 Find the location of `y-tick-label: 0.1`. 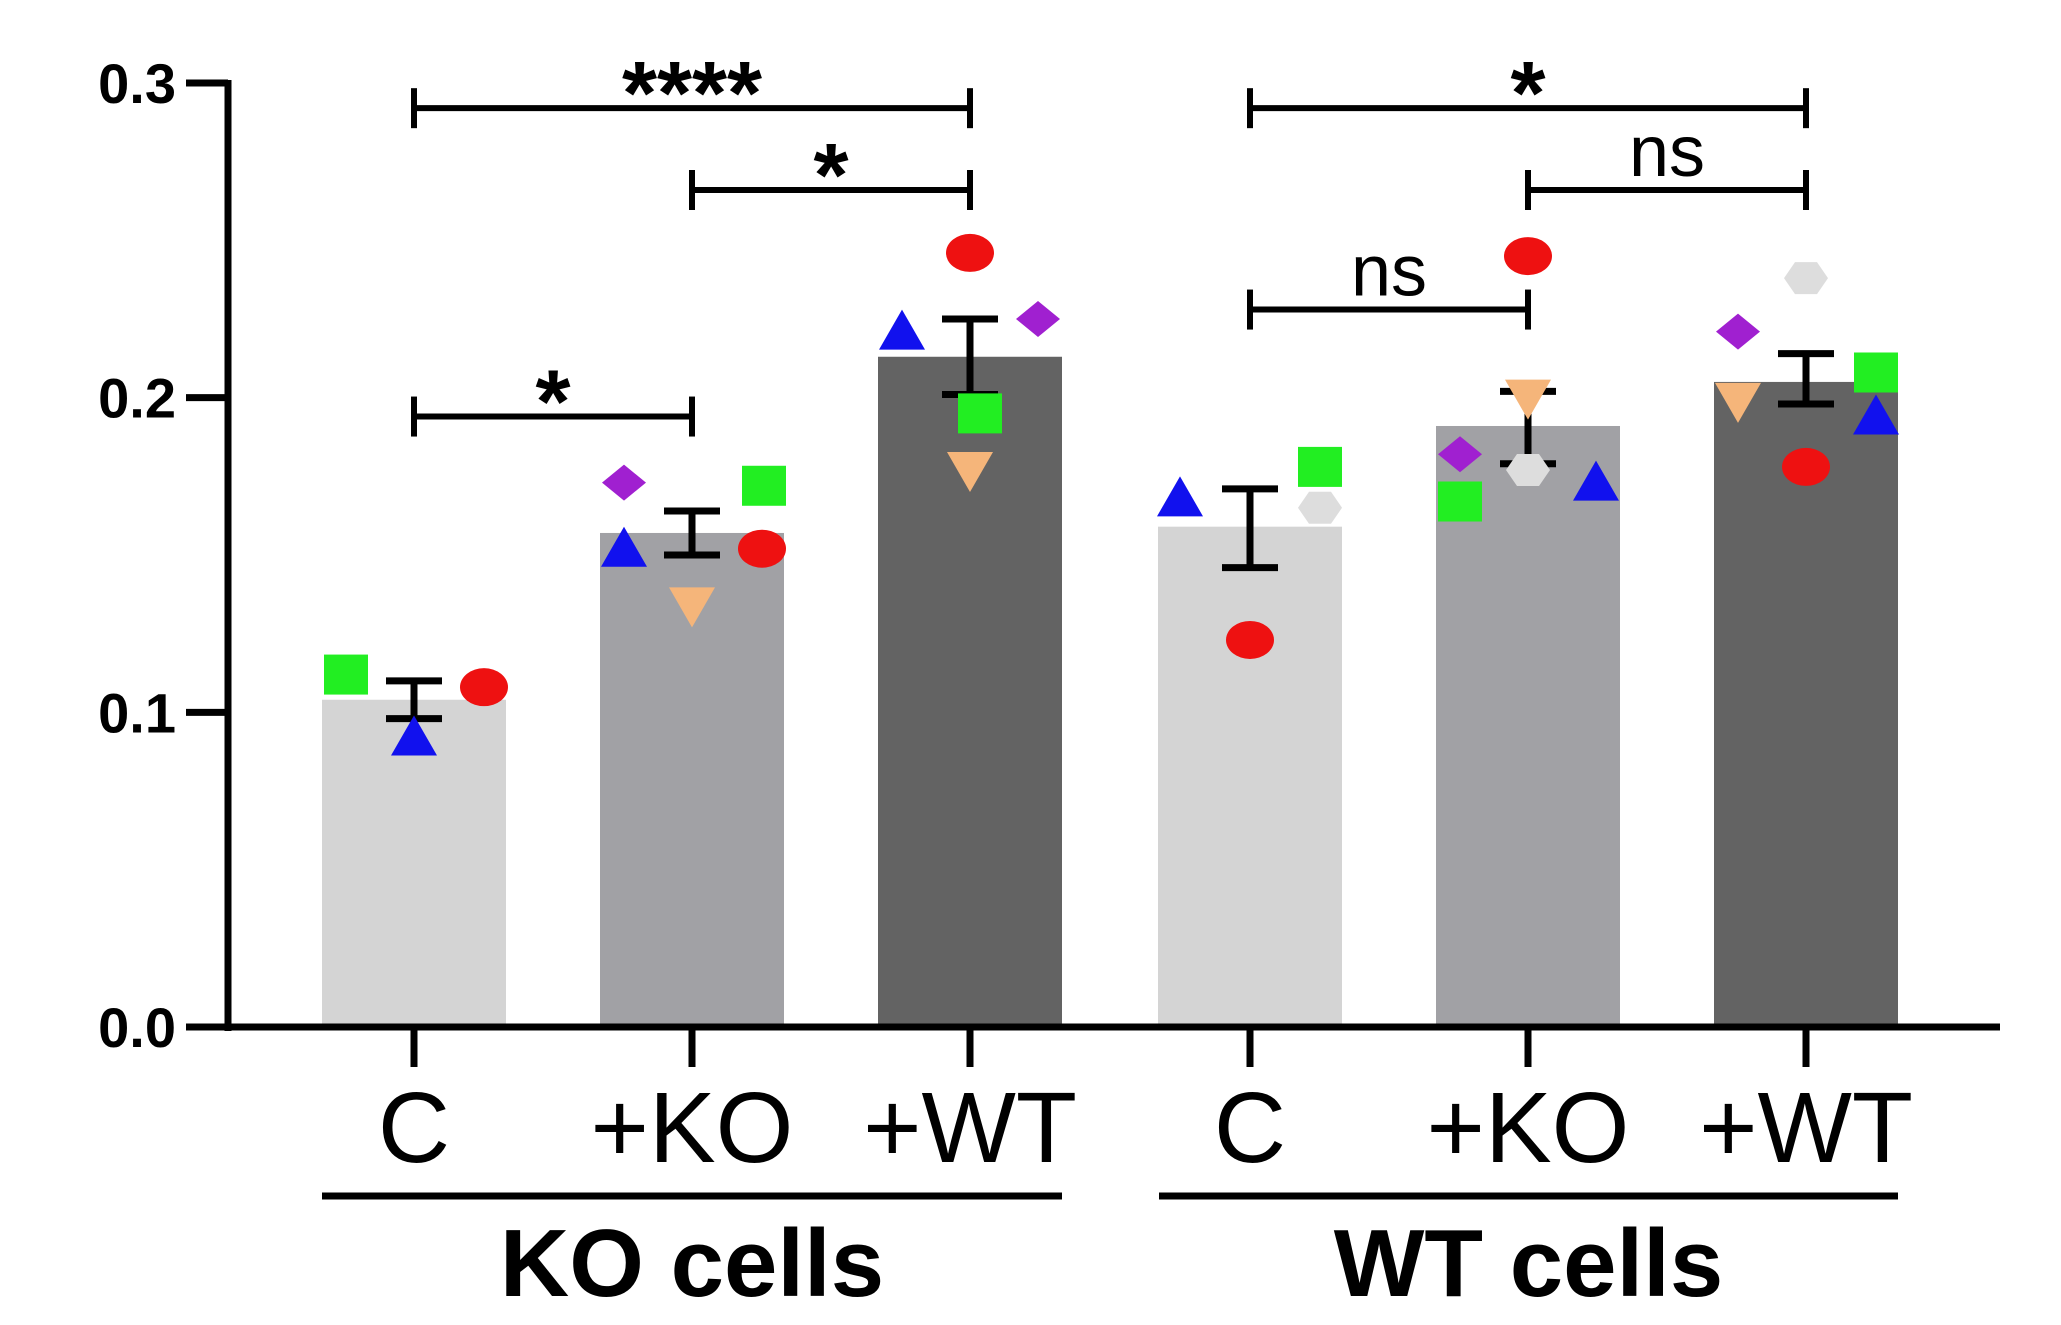

y-tick-label: 0.1 is located at coordinates (137, 712).